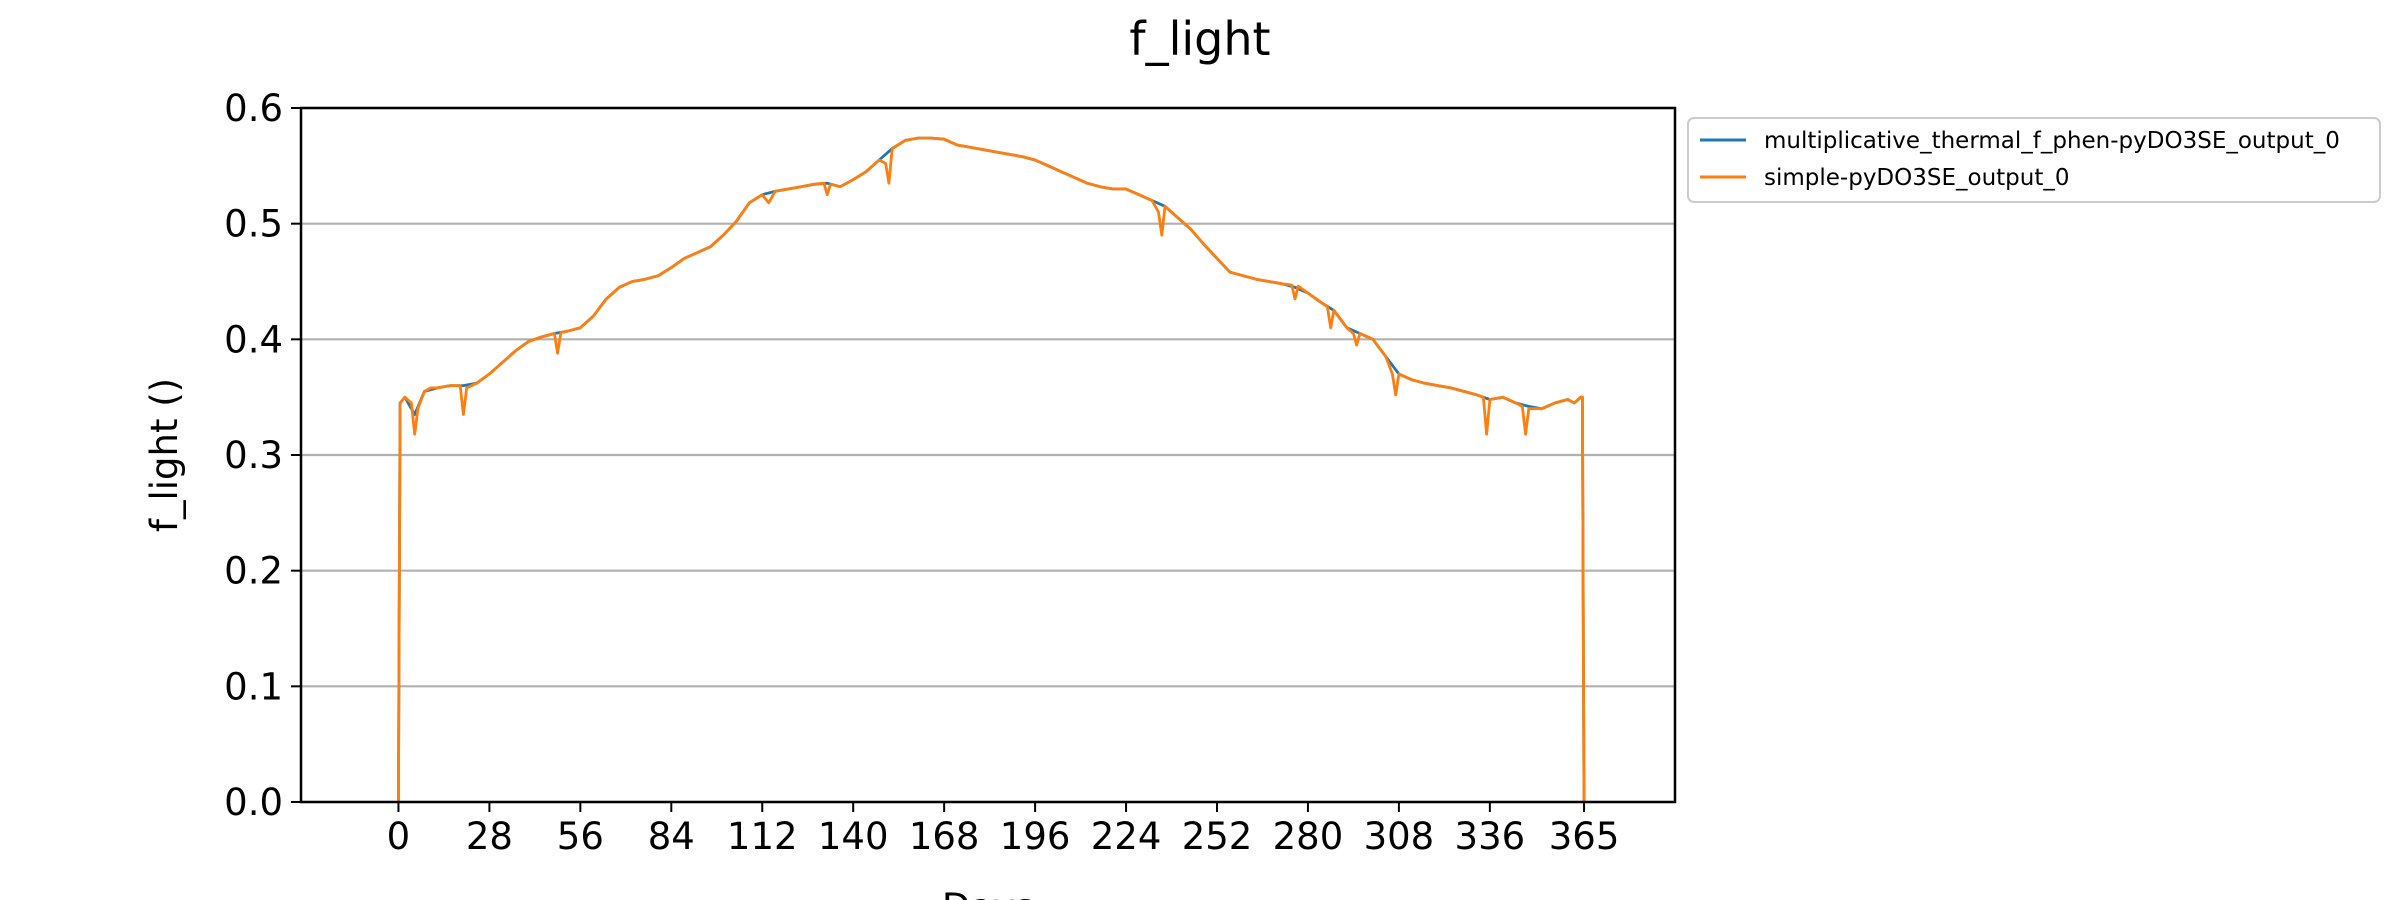 Image resolution: width=2400 pixels, height=900 pixels. Describe the element at coordinates (489, 836) in the screenshot. I see `x-tick-label: 28` at that location.